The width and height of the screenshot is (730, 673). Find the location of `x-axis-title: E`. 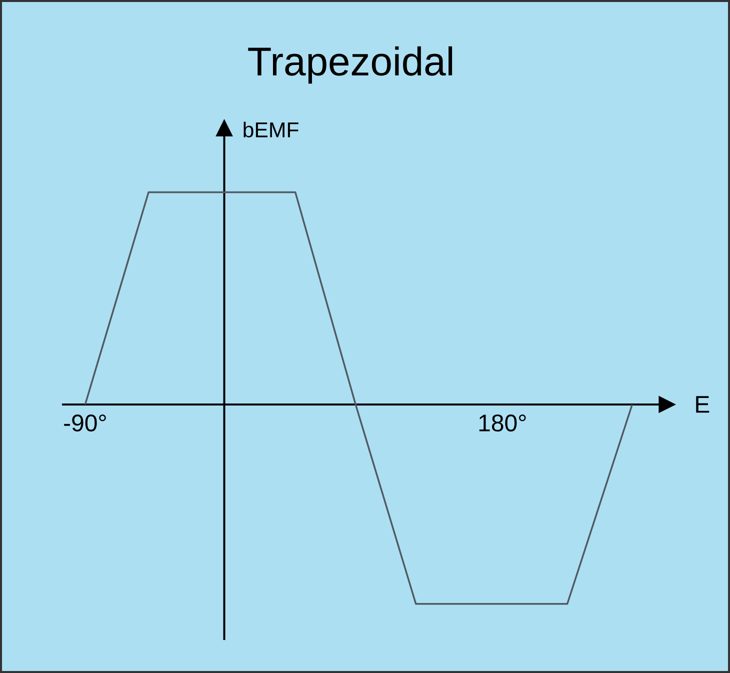

x-axis-title: E is located at coordinates (703, 404).